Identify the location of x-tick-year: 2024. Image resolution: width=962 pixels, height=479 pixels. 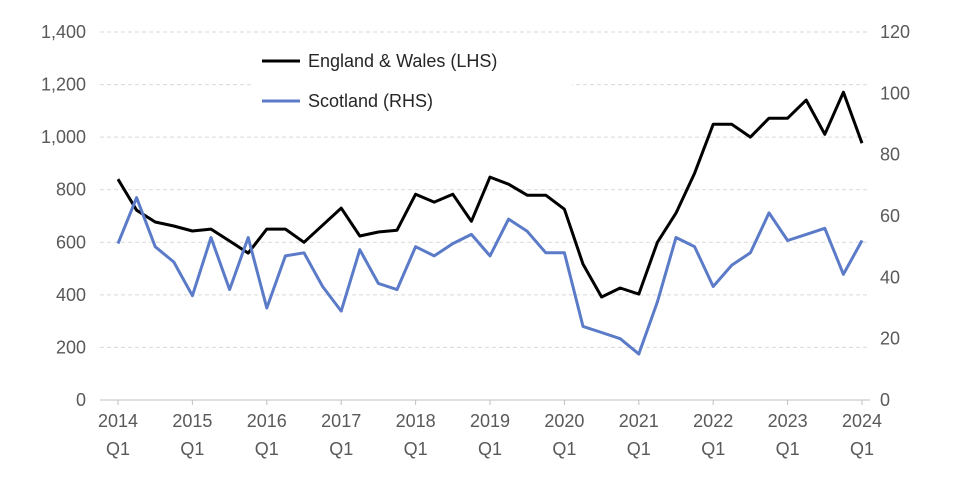
(862, 421).